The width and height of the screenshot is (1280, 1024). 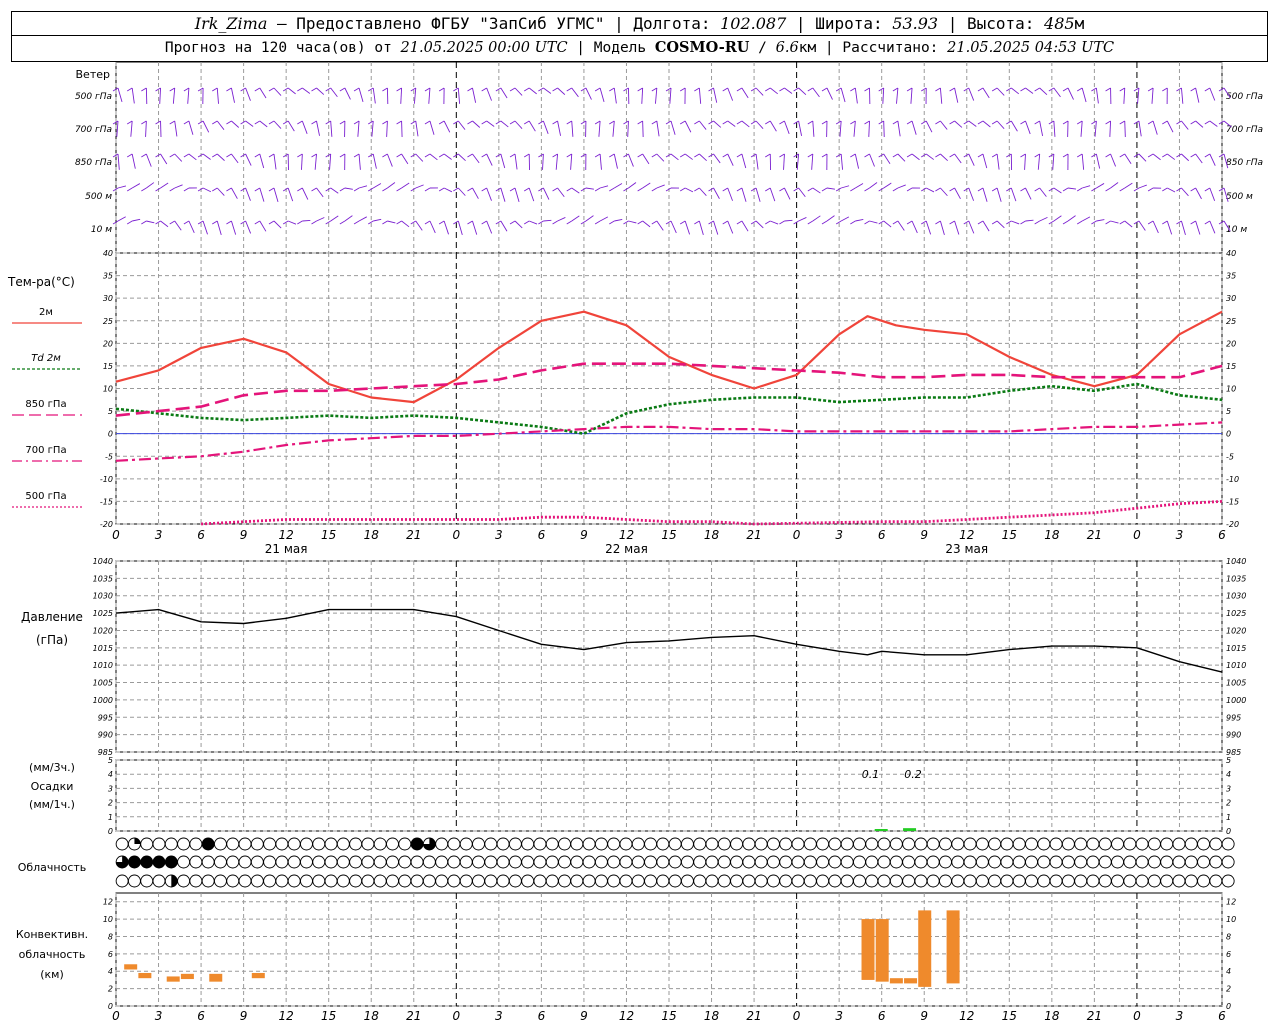 I want to click on conv-time-tick: 15, so click(x=328, y=1016).